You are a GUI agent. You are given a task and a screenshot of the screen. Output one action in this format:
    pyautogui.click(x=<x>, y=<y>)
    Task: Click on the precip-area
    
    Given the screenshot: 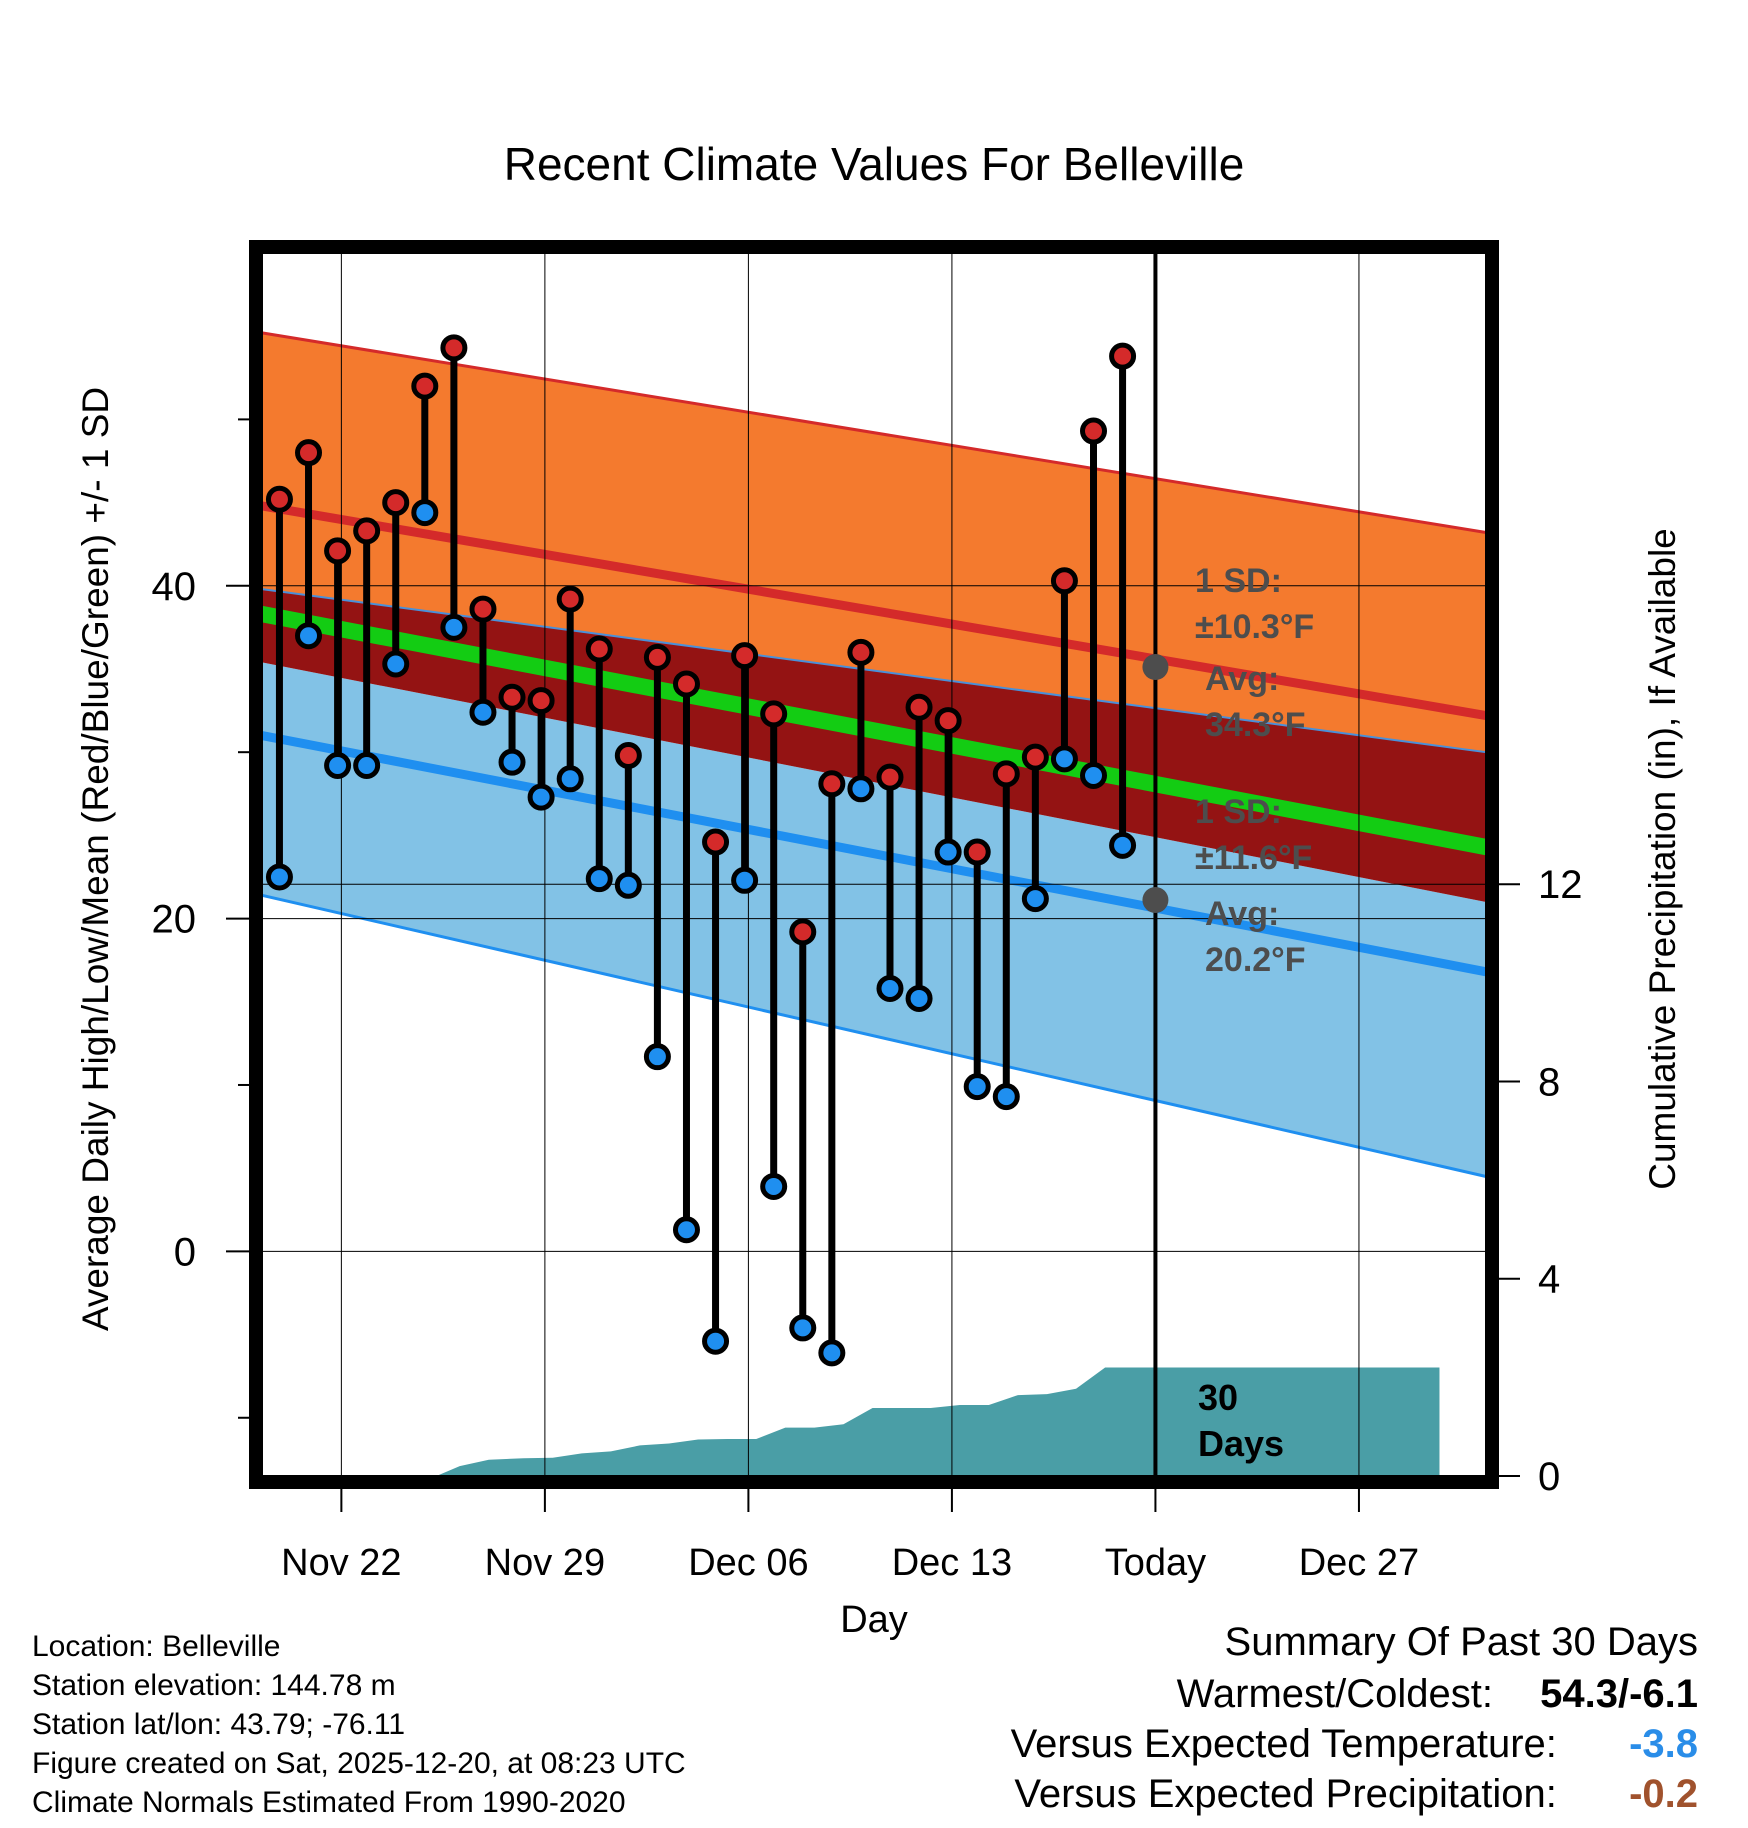 What is the action you would take?
    pyautogui.click(x=938, y=1421)
    